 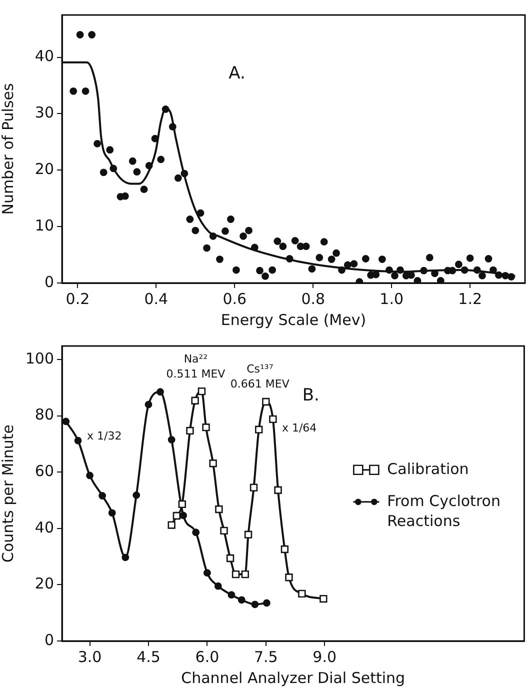 I want to click on x-tick-label: 4.5, so click(x=148, y=657).